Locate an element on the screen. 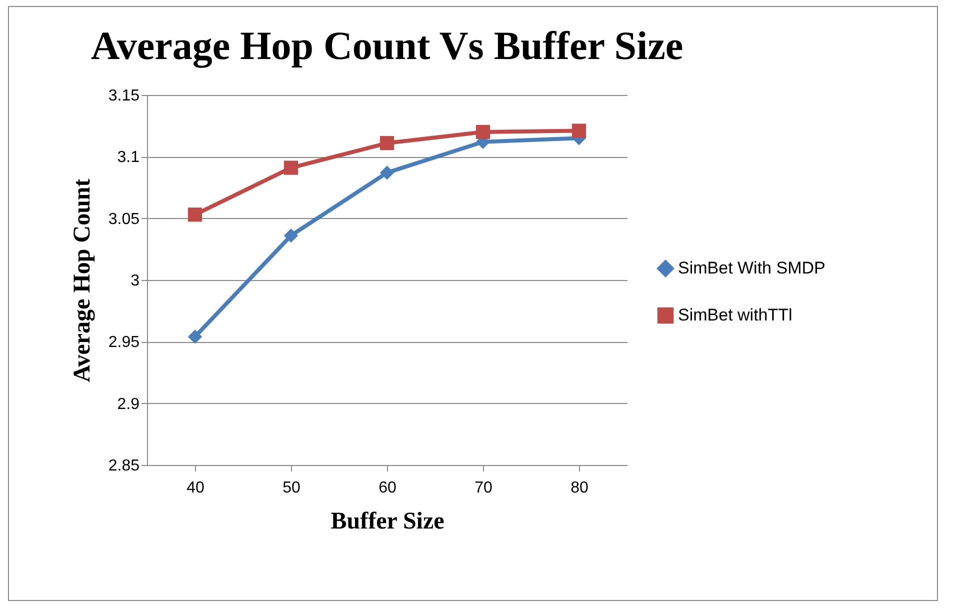  y-tick-label: 3.1 is located at coordinates (128, 157).